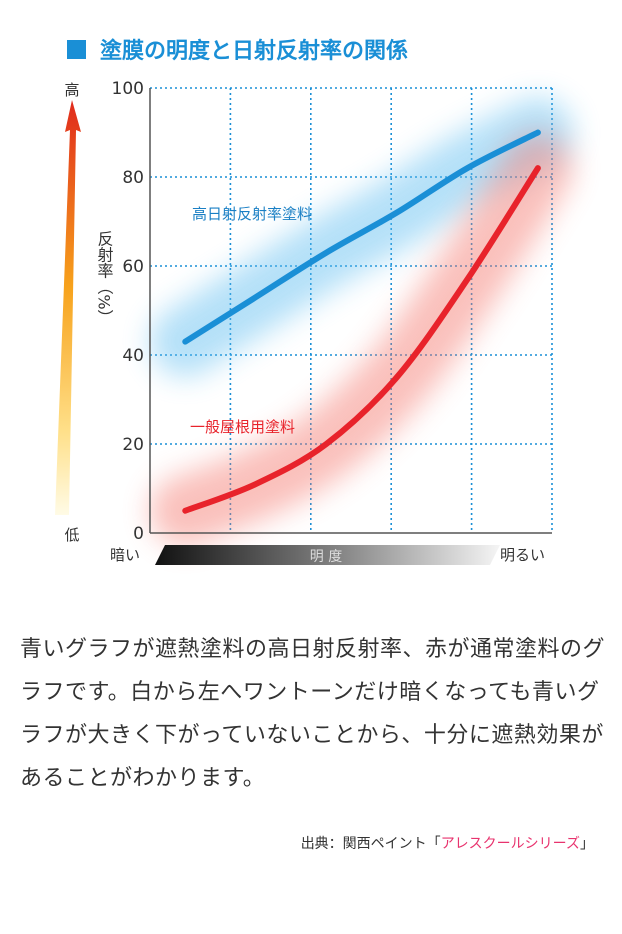 This screenshot has height=934, width=622. I want to click on y-low-label: 低, so click(71, 535).